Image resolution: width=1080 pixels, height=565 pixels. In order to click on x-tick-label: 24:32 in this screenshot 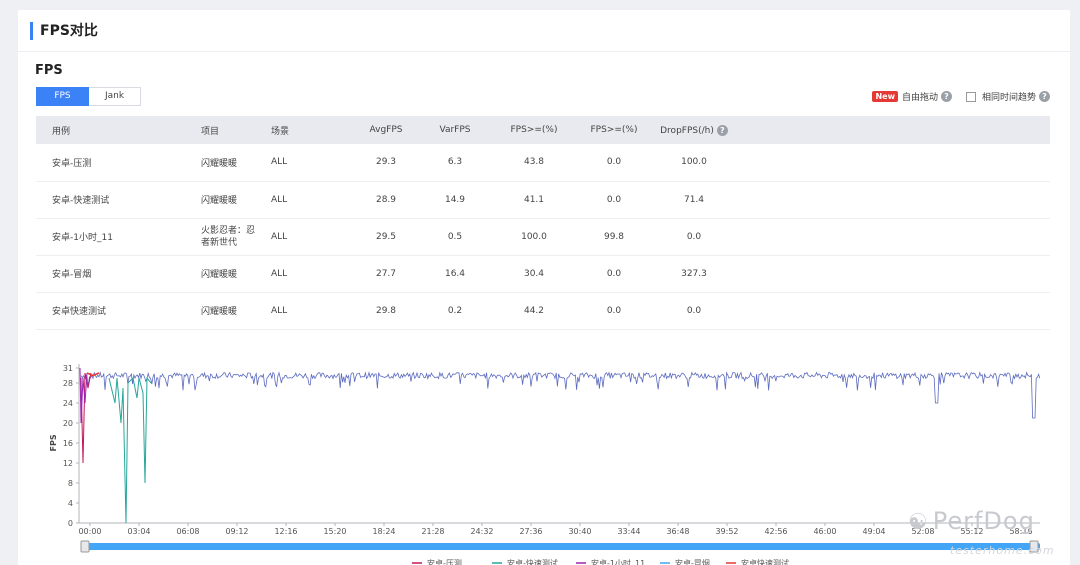, I will do `click(481, 531)`.